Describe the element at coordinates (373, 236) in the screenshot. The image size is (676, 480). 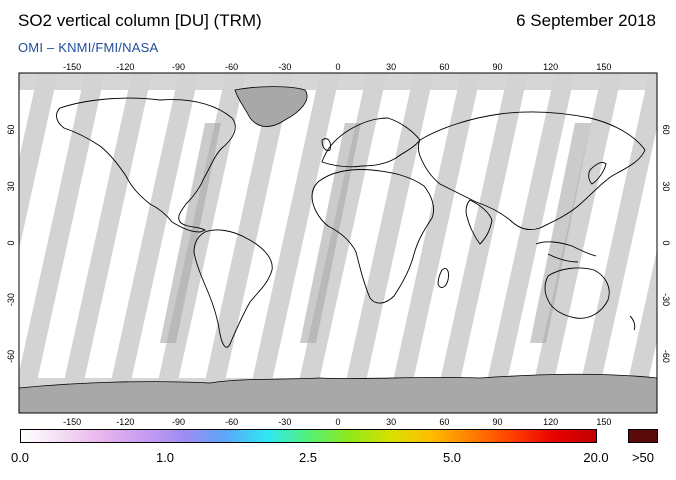
I see `africa-coast` at that location.